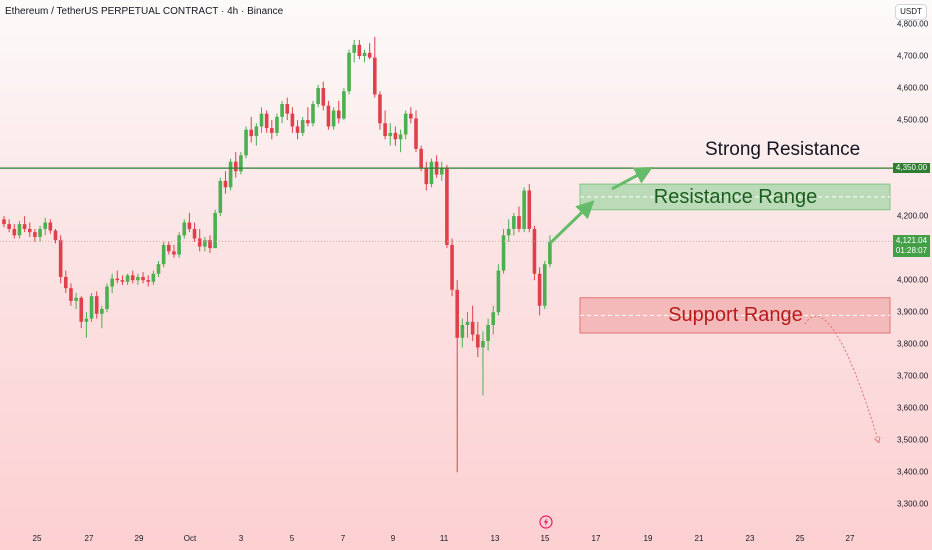 The width and height of the screenshot is (932, 550). Describe the element at coordinates (913, 280) in the screenshot. I see `price-tick: 4,000.00` at that location.